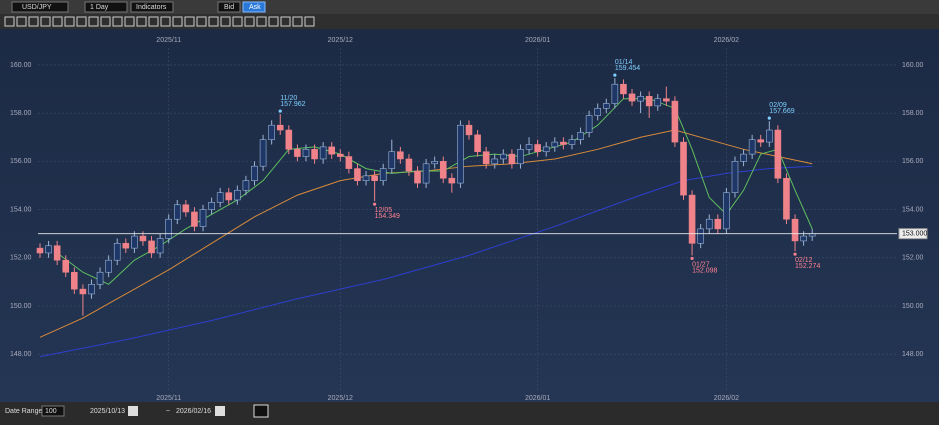 Image resolution: width=939 pixels, height=425 pixels. Describe the element at coordinates (133, 411) in the screenshot. I see `from-calendar` at that location.